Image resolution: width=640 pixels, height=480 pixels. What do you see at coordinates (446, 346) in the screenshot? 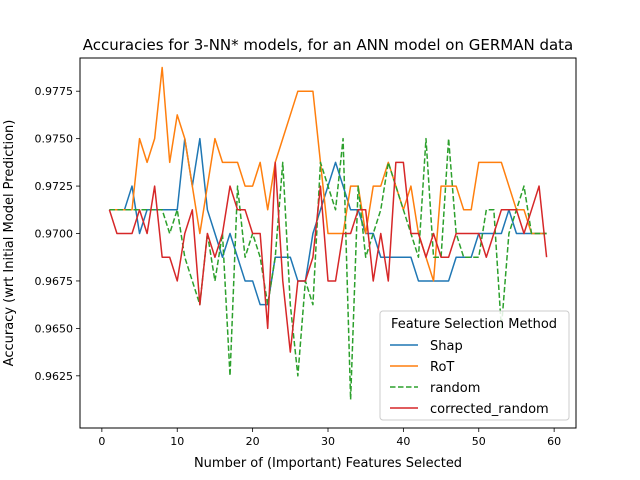
I see `legend-label-Shap: Shap` at bounding box center [446, 346].